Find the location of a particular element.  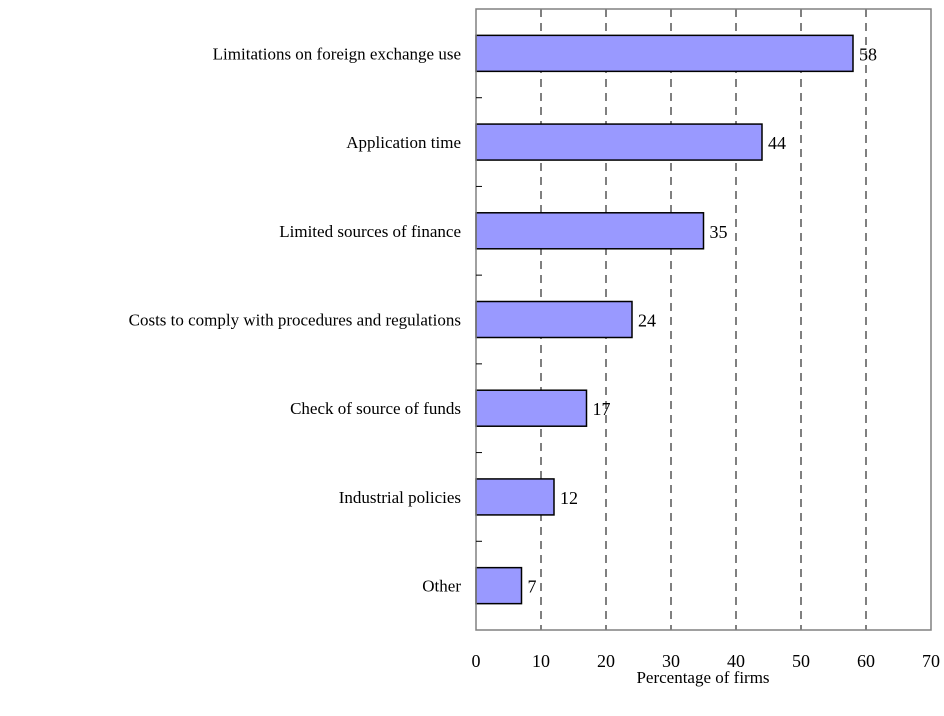

category-label-1: Application time is located at coordinates (403, 142).